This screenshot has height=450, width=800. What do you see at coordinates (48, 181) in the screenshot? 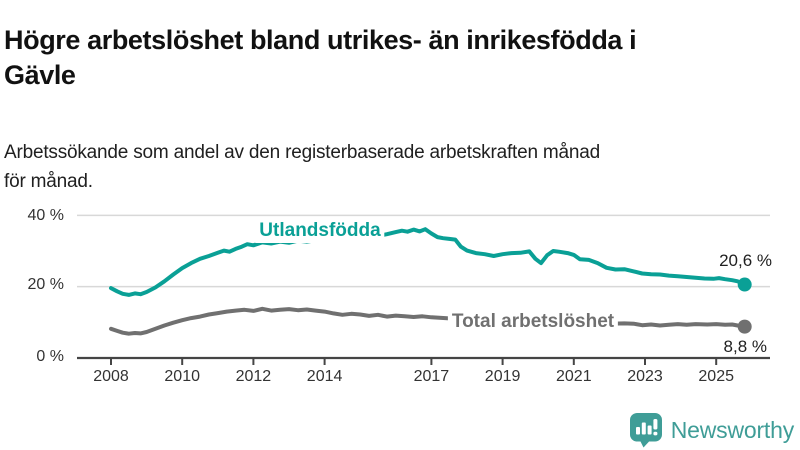
I see `chart-subtitle-line-2: för månad.` at bounding box center [48, 181].